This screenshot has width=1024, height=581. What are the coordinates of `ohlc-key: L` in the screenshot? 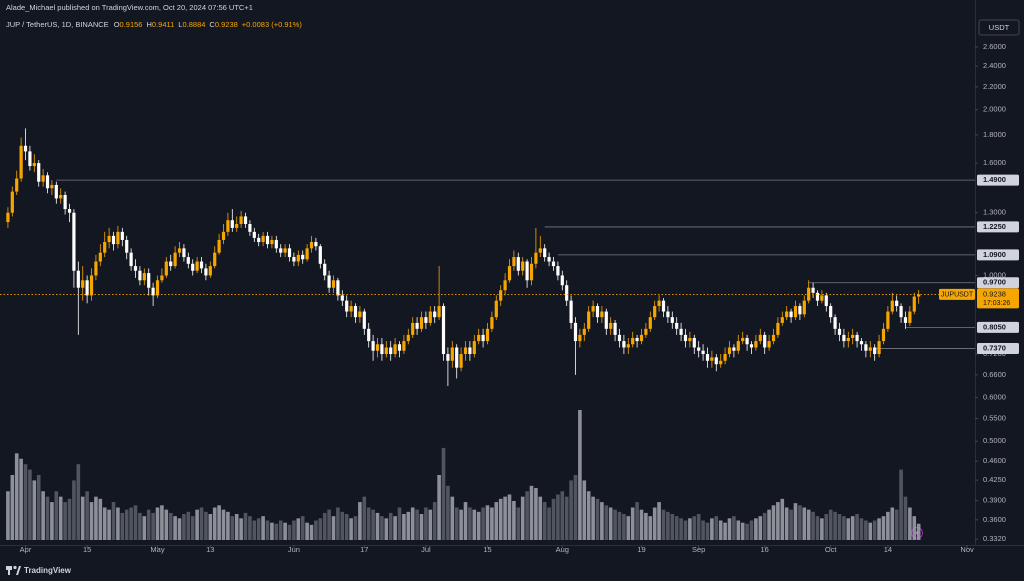 It's located at (180, 24).